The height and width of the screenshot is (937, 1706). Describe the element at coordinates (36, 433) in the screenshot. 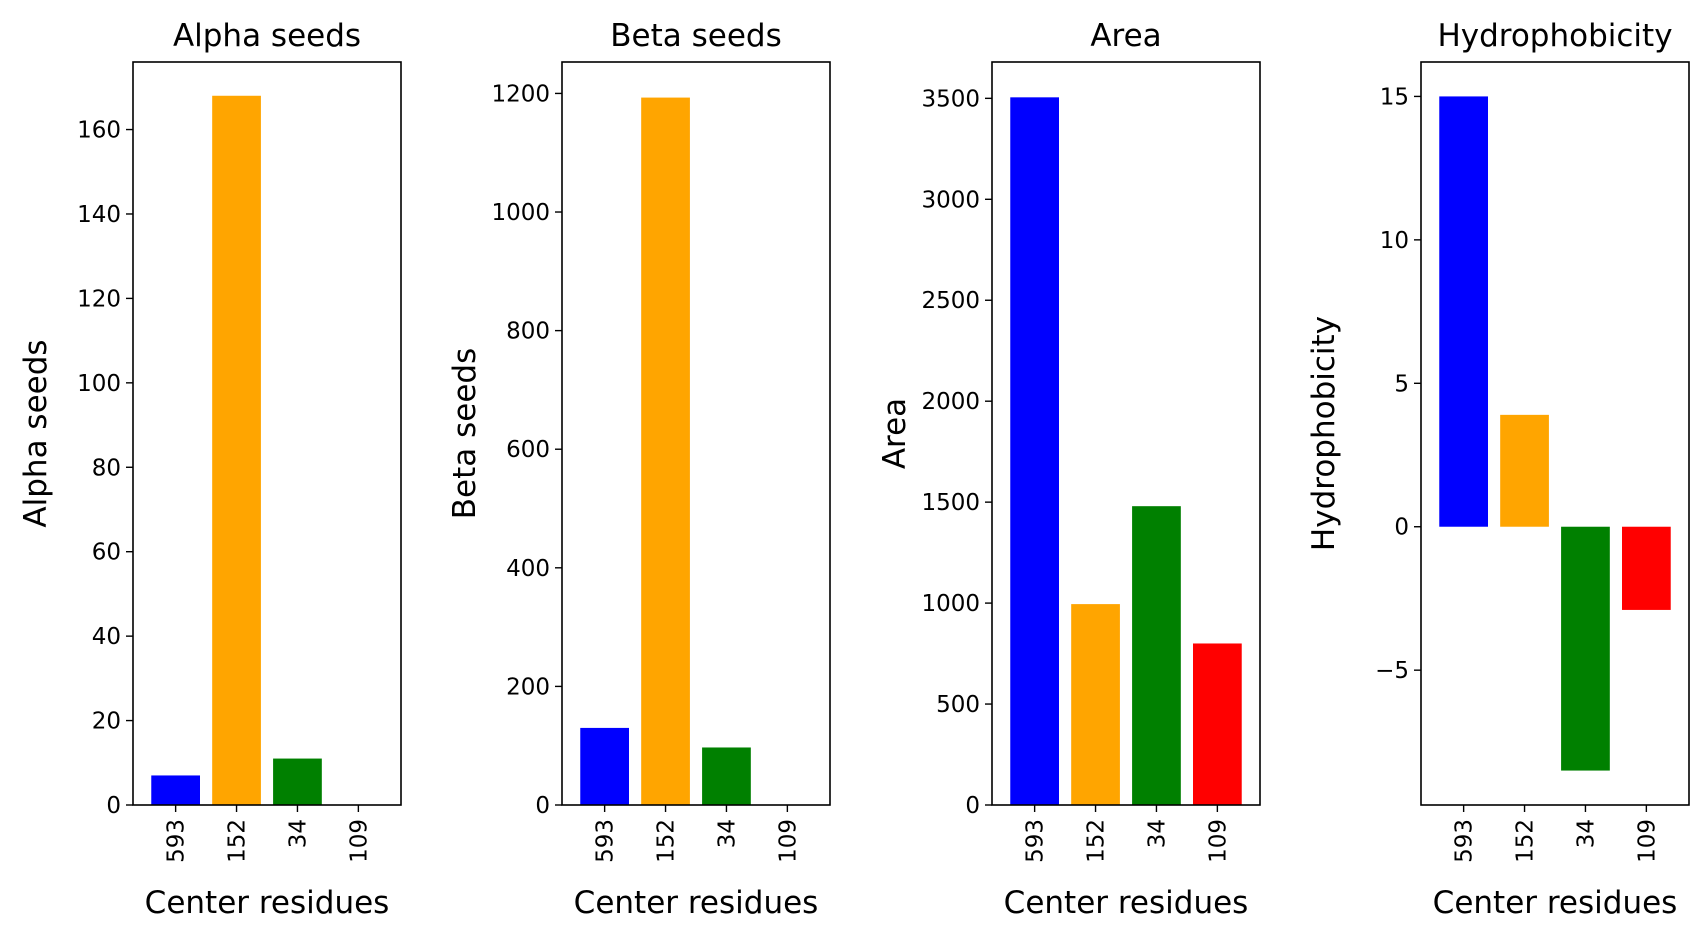

I see `y-axis-label: Alpha seeds` at that location.